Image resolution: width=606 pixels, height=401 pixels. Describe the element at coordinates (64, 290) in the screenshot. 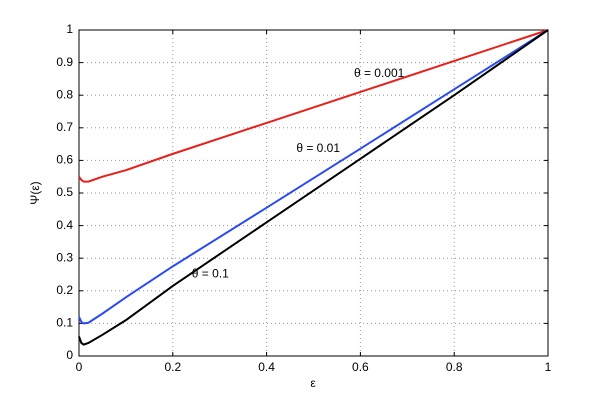

I see `y-tick-label: 0.2` at that location.